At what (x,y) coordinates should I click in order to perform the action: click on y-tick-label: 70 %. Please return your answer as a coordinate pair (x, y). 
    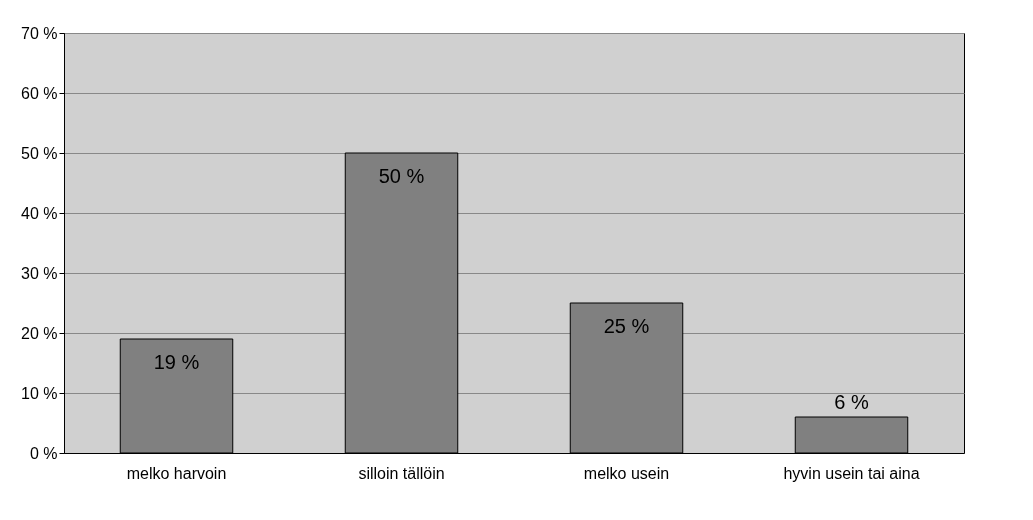
    Looking at the image, I should click on (39, 33).